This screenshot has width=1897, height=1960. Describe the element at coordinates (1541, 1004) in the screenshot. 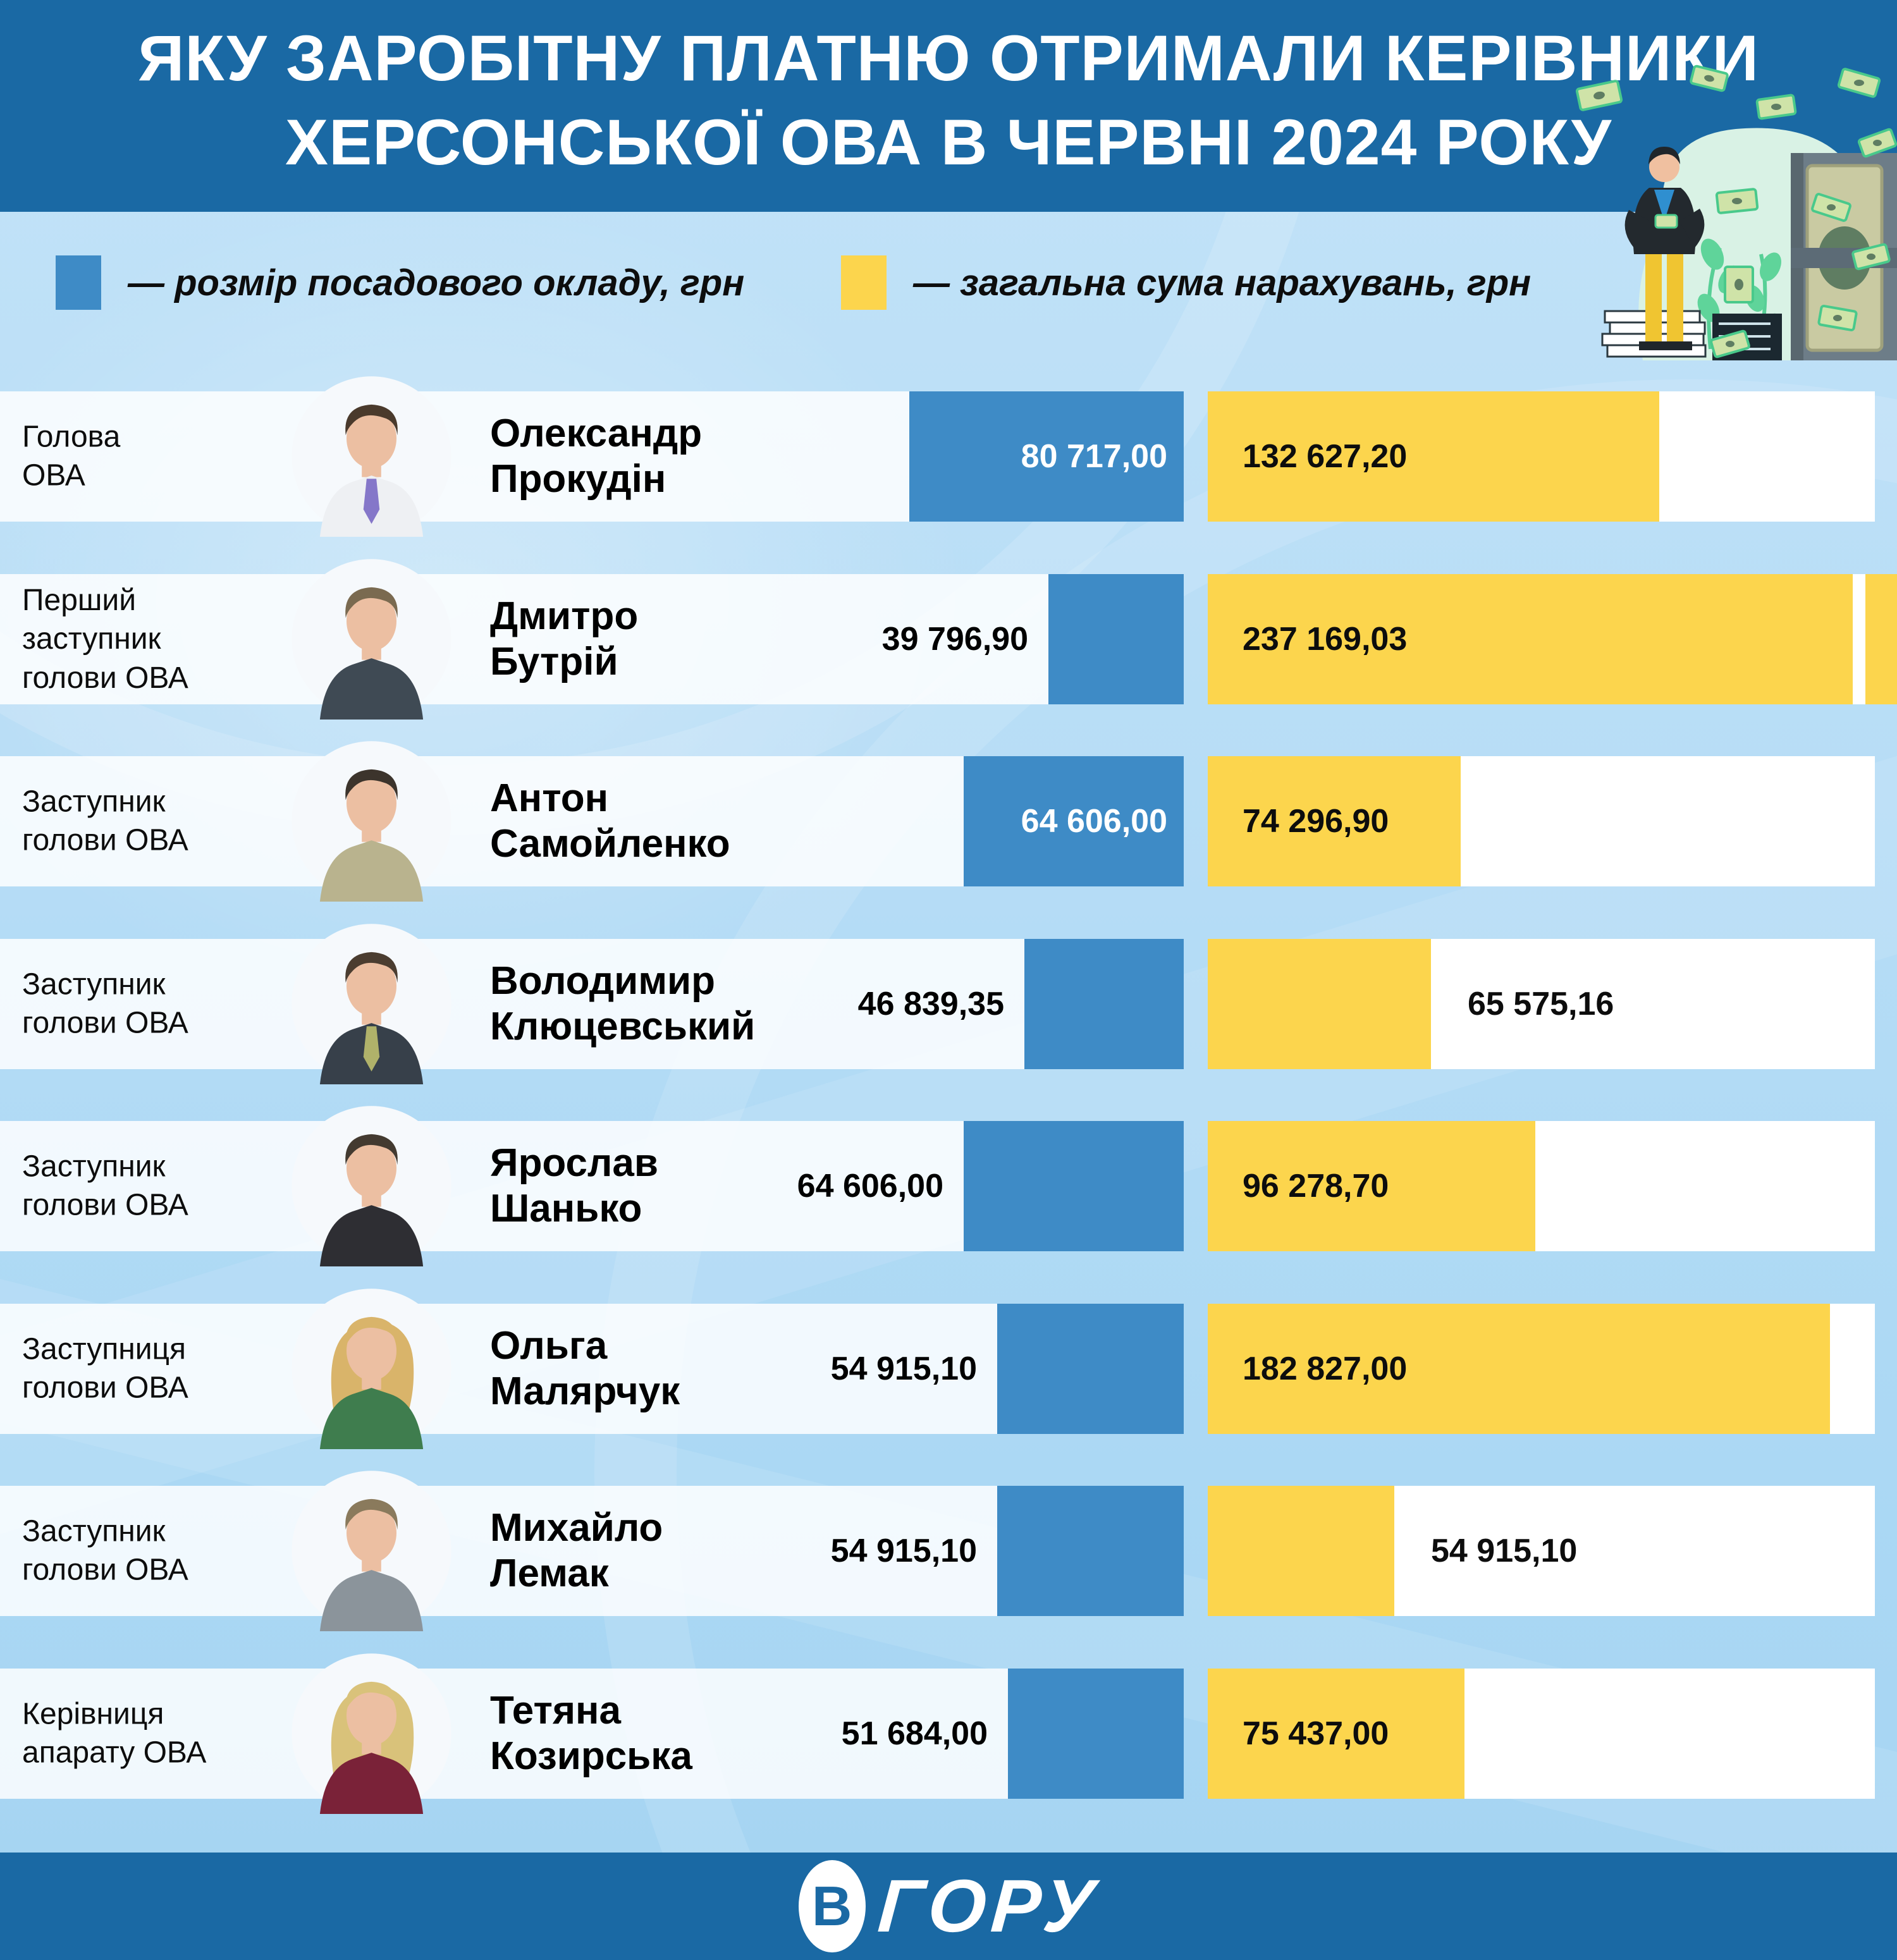

I see `total-value: 65 575,16` at that location.